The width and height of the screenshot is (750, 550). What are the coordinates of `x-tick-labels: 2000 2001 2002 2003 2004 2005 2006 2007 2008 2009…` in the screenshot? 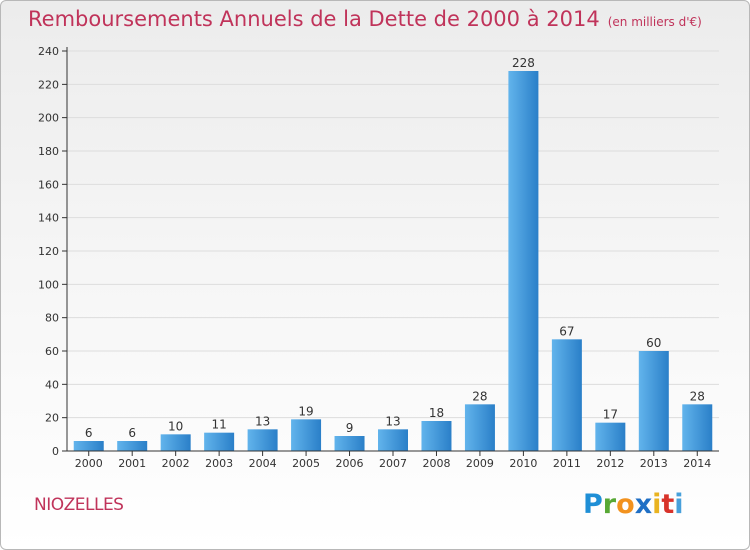 It's located at (393, 463).